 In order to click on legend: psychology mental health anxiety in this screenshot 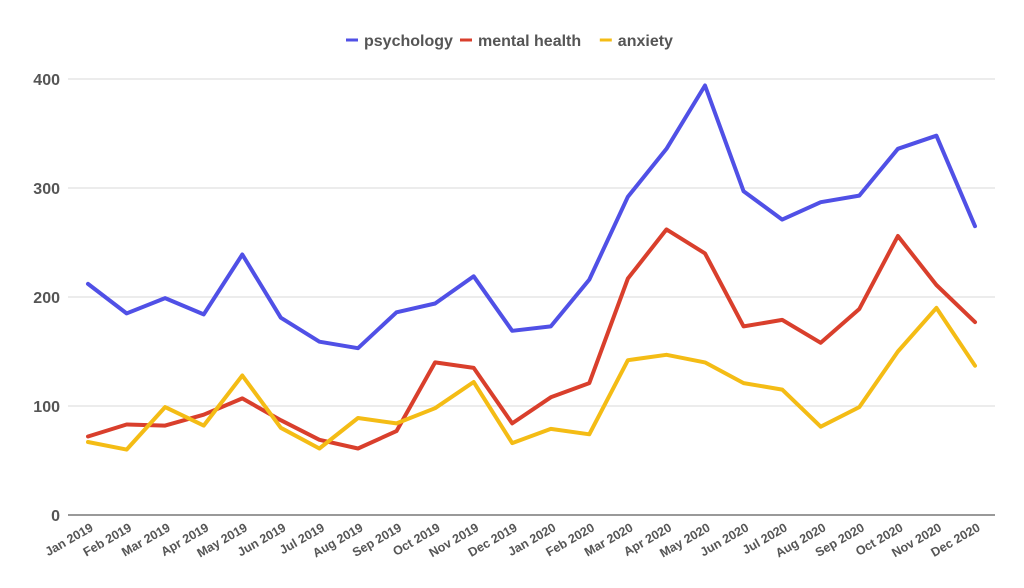, I will do `click(509, 41)`.